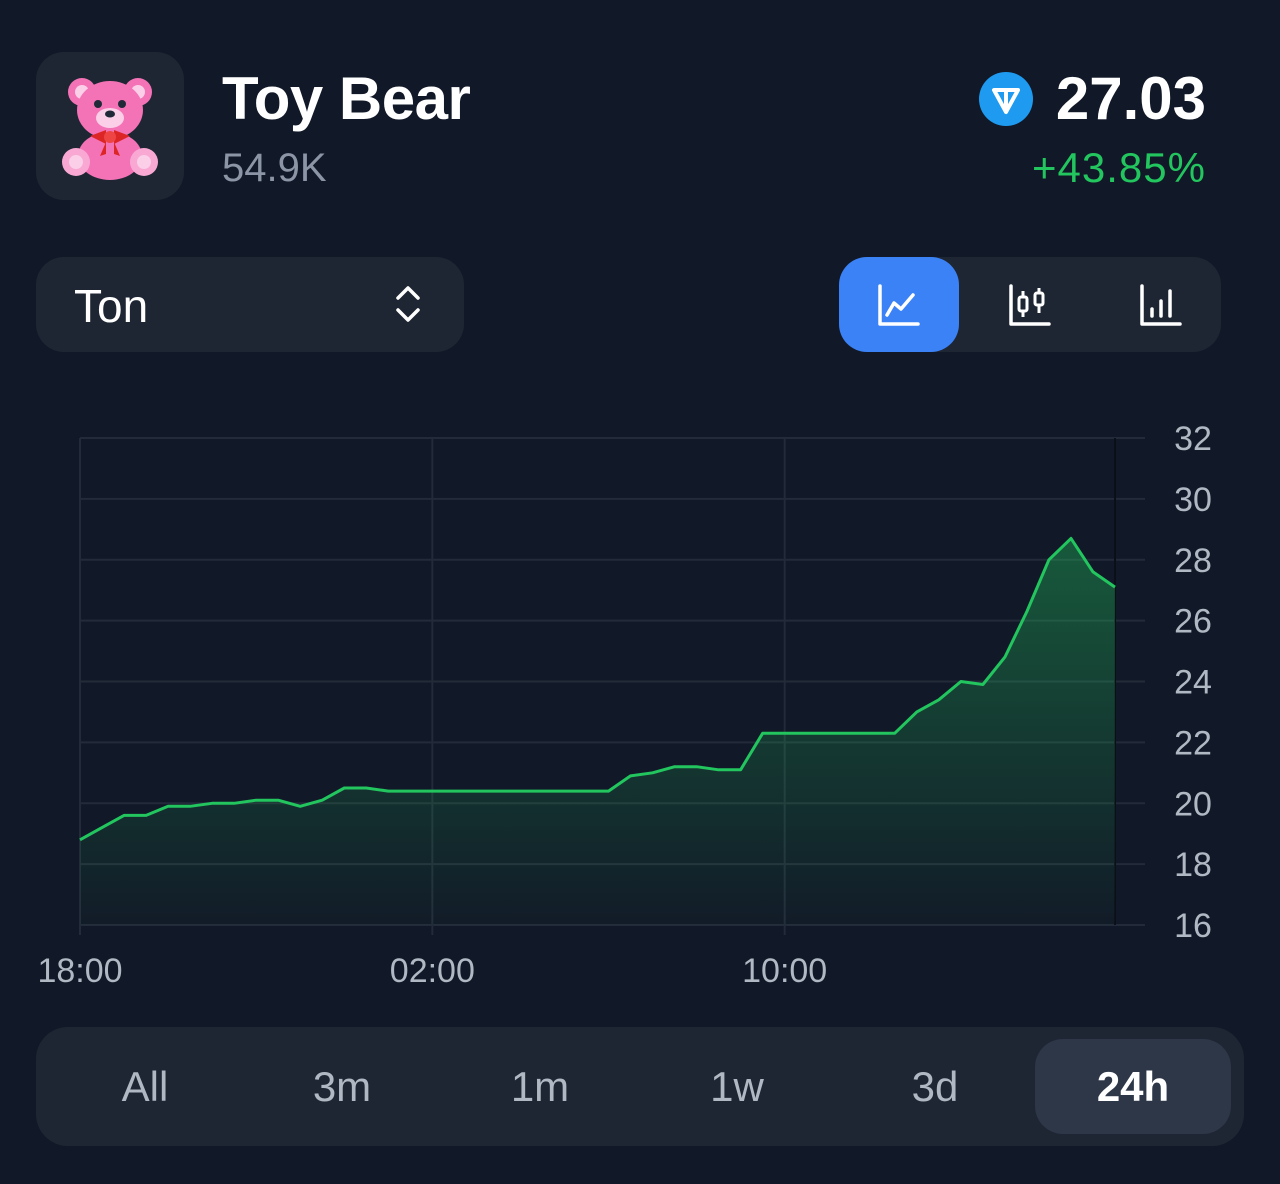  I want to click on header: Toy Bear 54.9K 27.03 +43.85%, so click(628, 126).